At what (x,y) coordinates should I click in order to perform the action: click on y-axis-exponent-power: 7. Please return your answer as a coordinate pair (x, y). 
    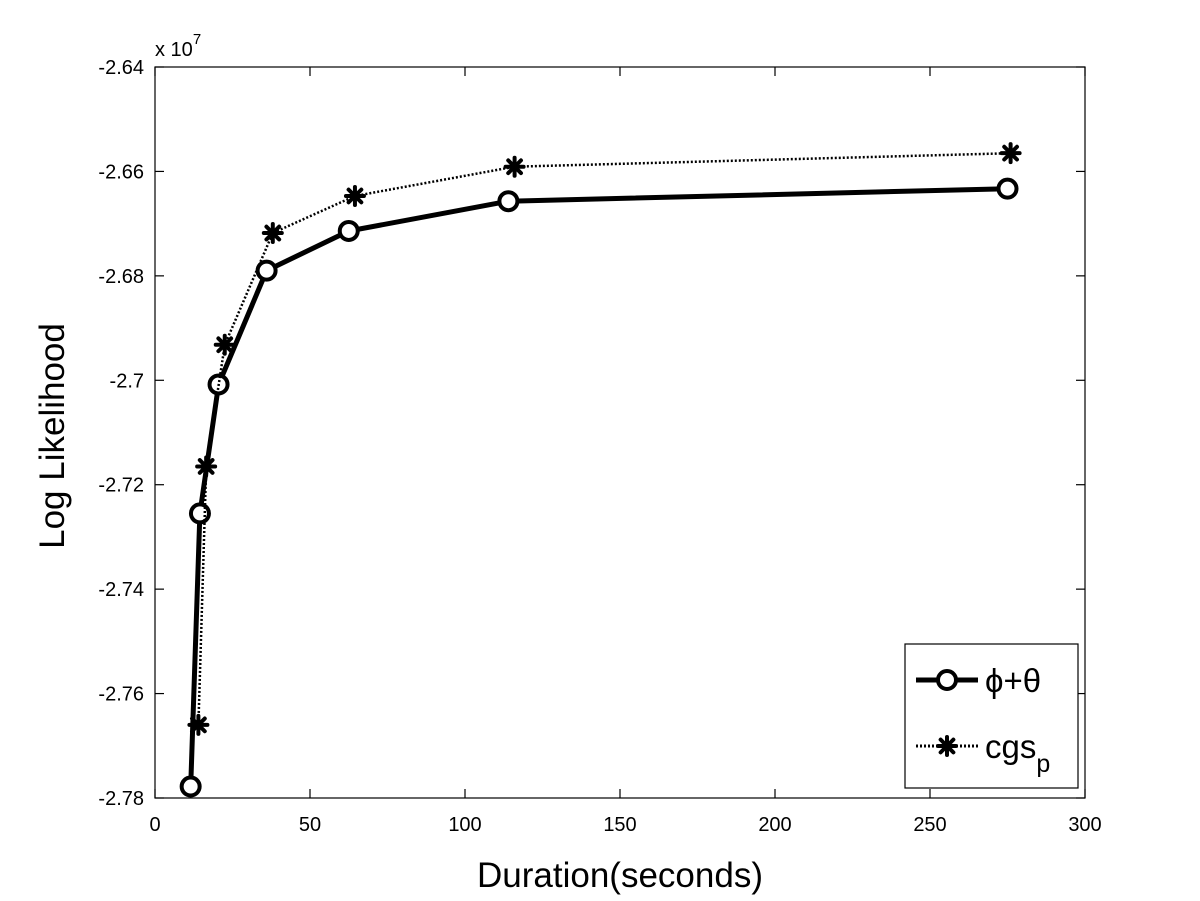
    Looking at the image, I should click on (197, 39).